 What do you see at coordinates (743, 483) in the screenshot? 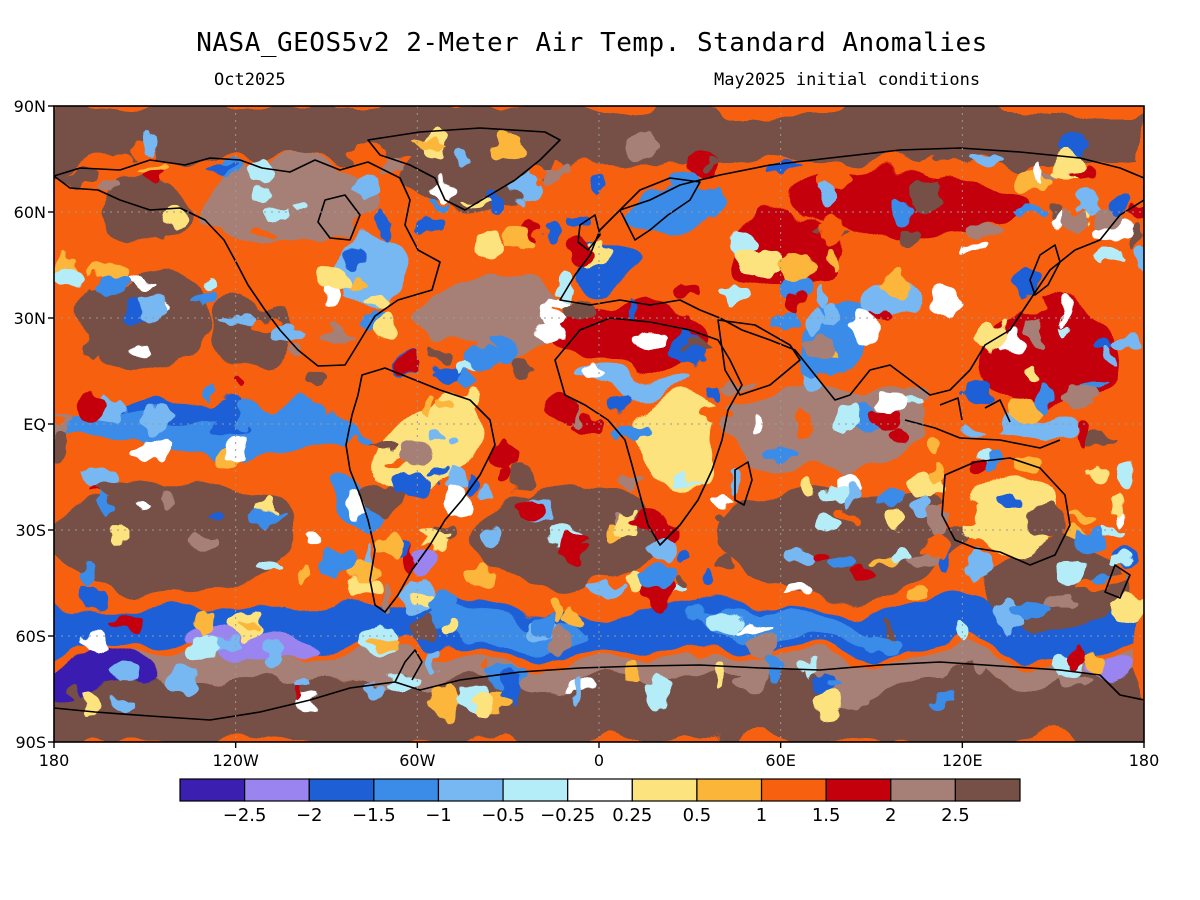
I see `coast-madagascar` at bounding box center [743, 483].